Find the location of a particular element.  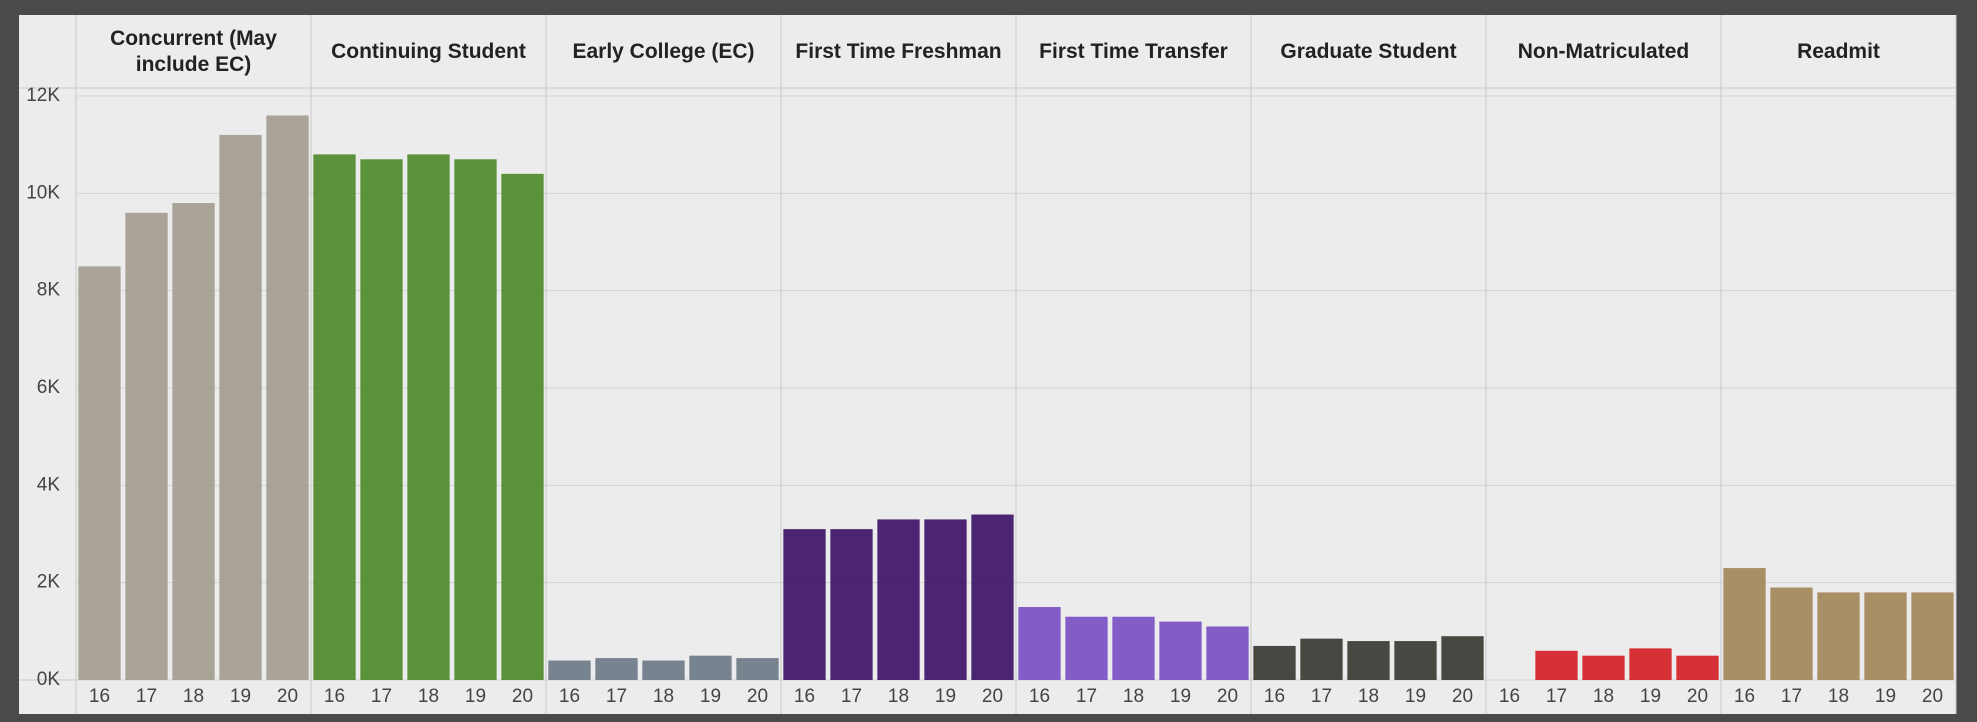

y-tick-label: 12K is located at coordinates (43, 95).